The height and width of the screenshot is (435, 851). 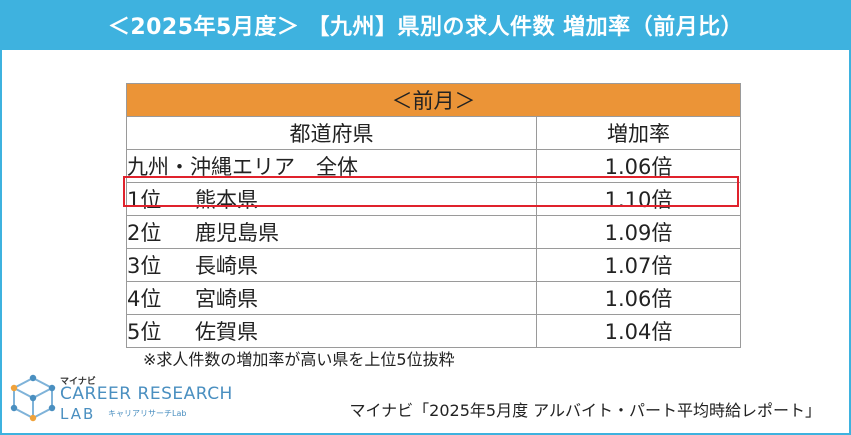 What do you see at coordinates (638, 265) in the screenshot?
I see `rate-cell: 1.07倍` at bounding box center [638, 265].